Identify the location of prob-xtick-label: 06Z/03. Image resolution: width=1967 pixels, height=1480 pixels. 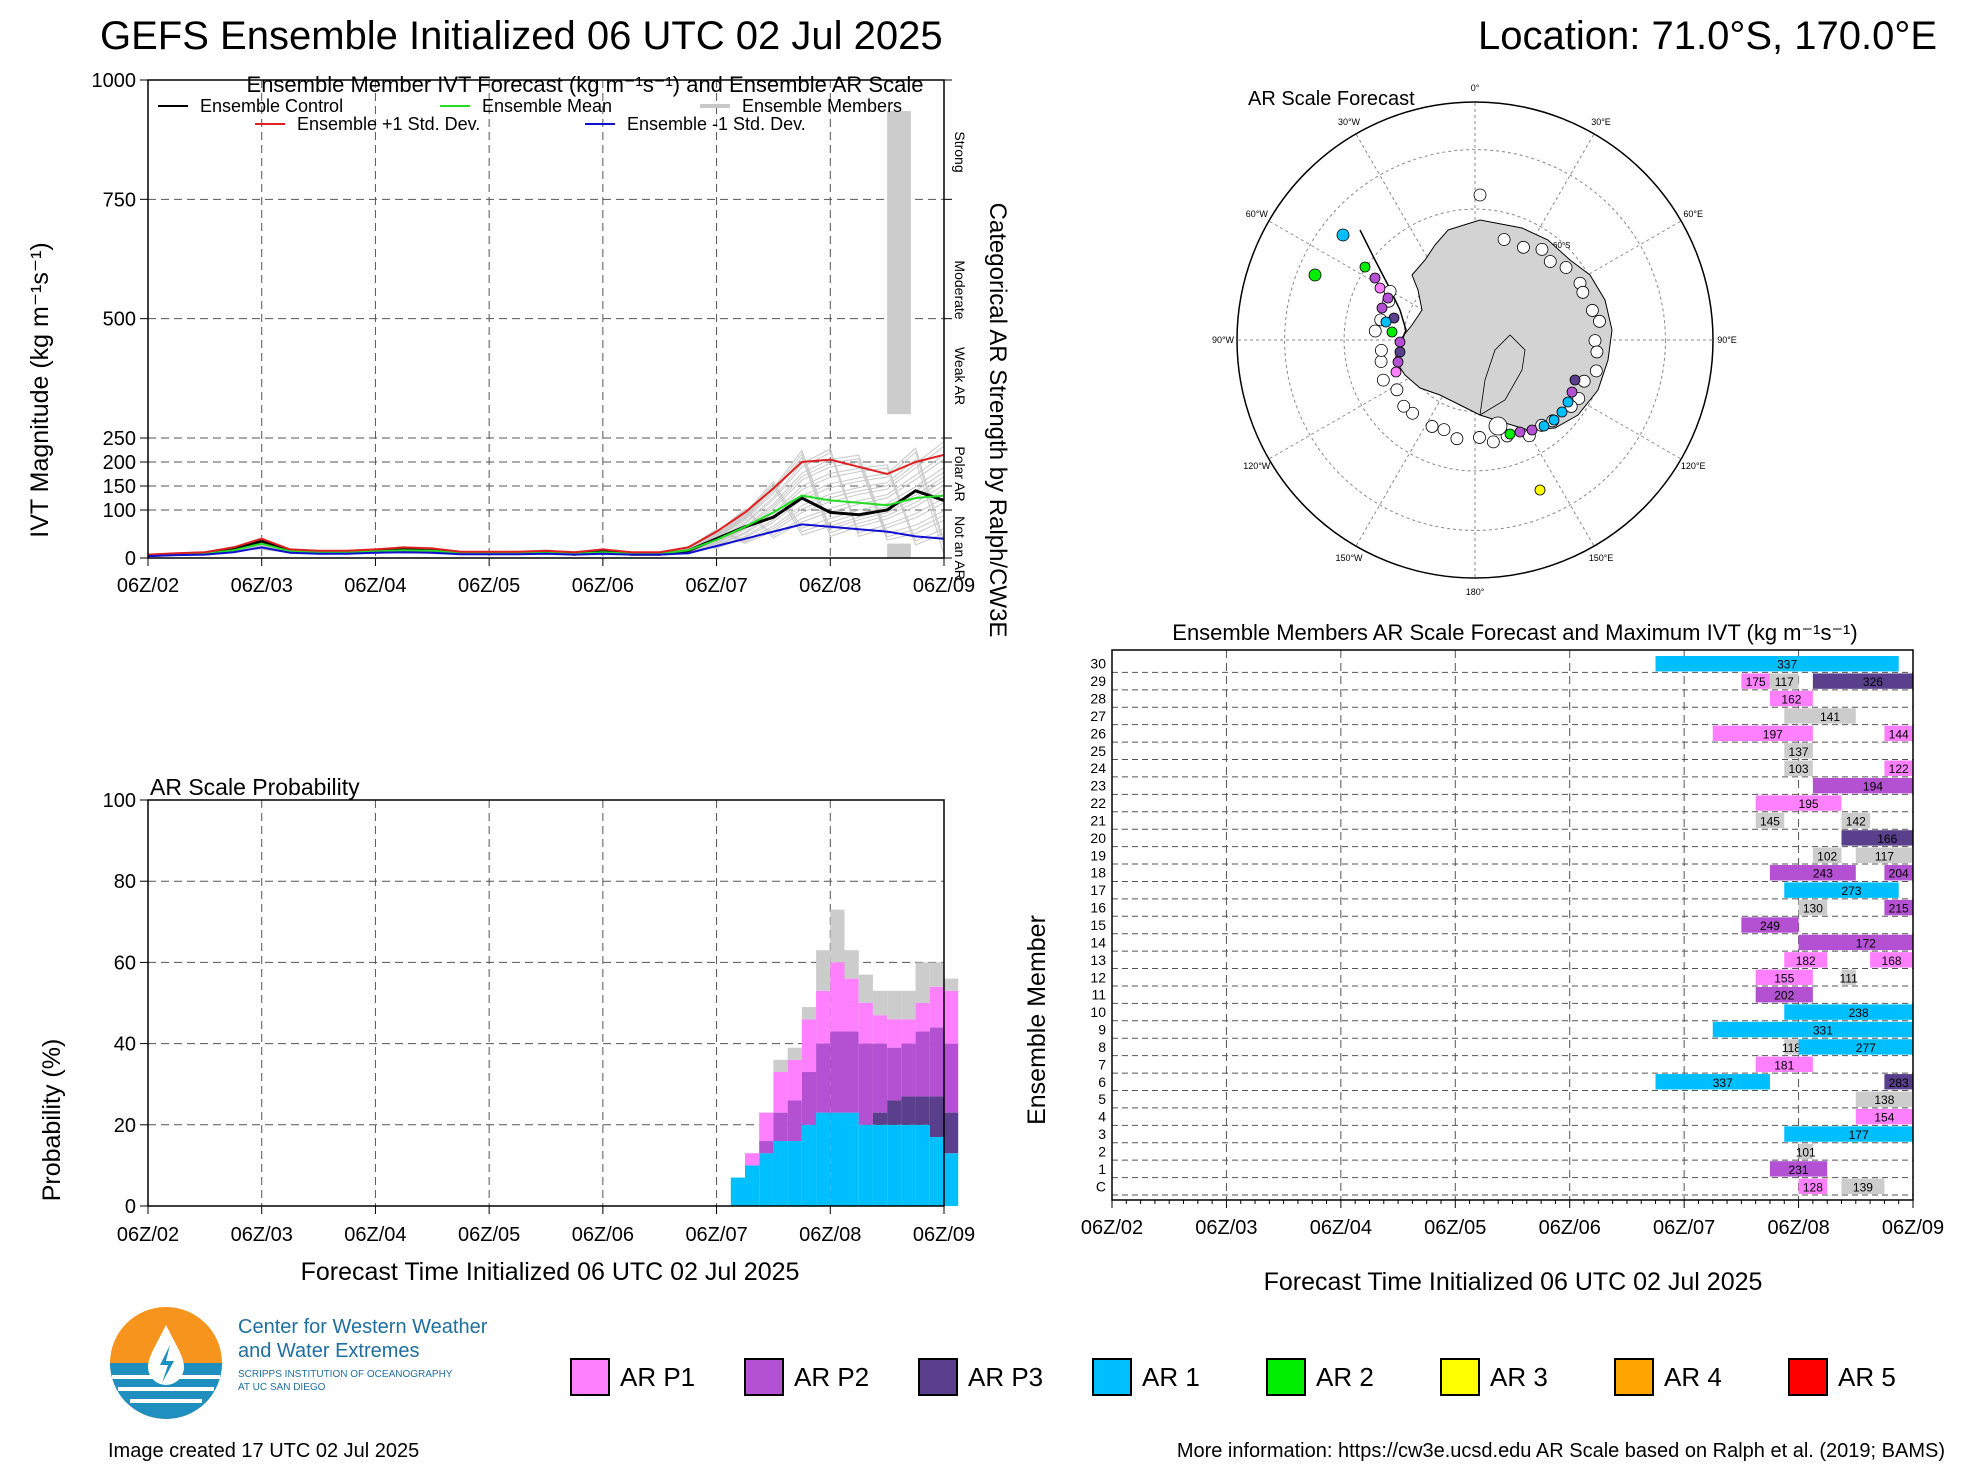
(262, 1235).